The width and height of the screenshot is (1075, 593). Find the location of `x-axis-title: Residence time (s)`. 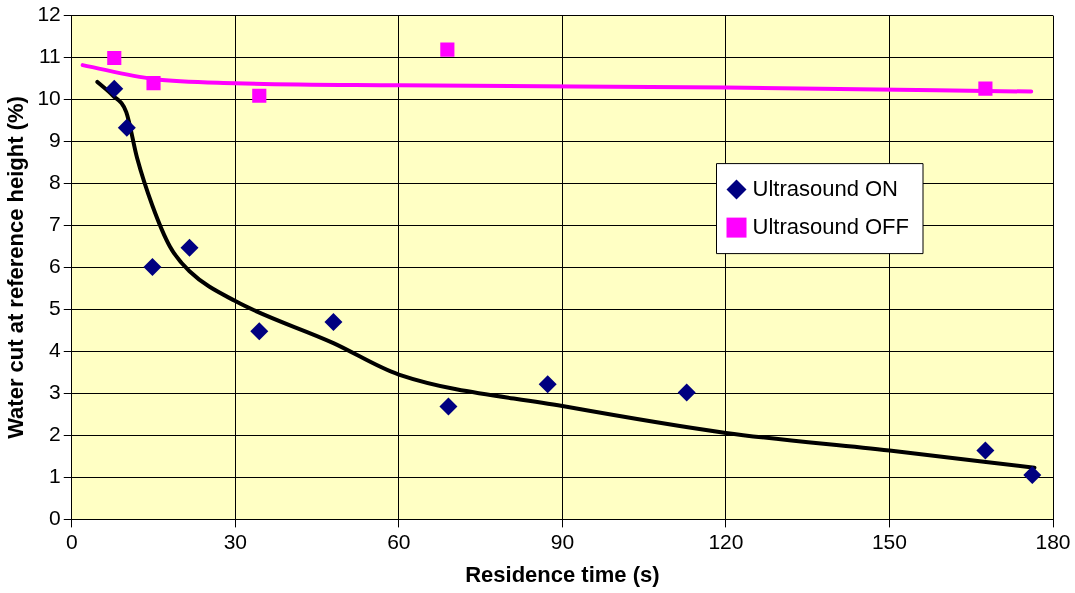

x-axis-title: Residence time (s) is located at coordinates (562, 574).